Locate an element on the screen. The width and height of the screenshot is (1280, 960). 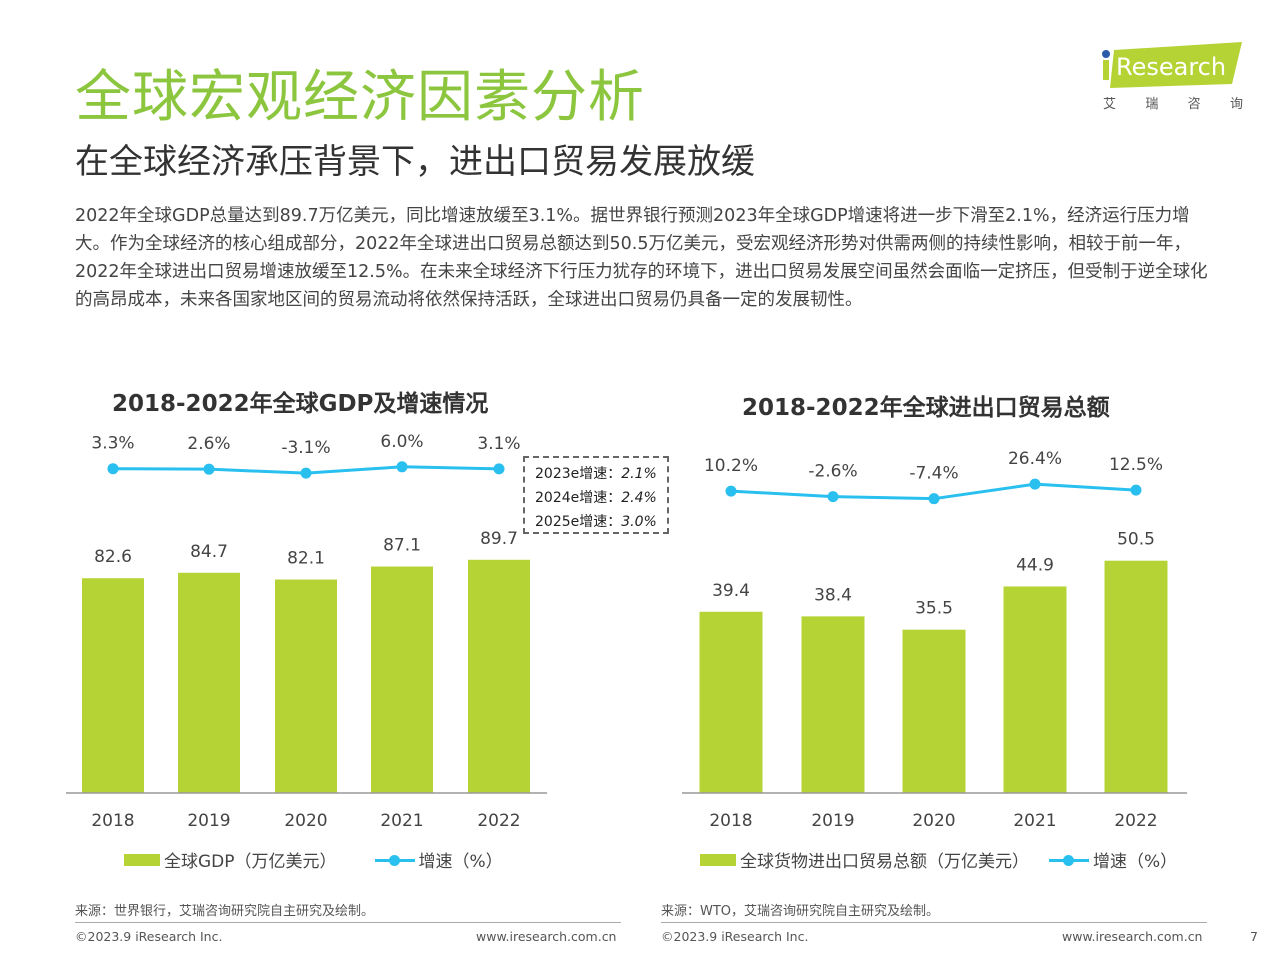
logo-char: 询 is located at coordinates (1236, 104).